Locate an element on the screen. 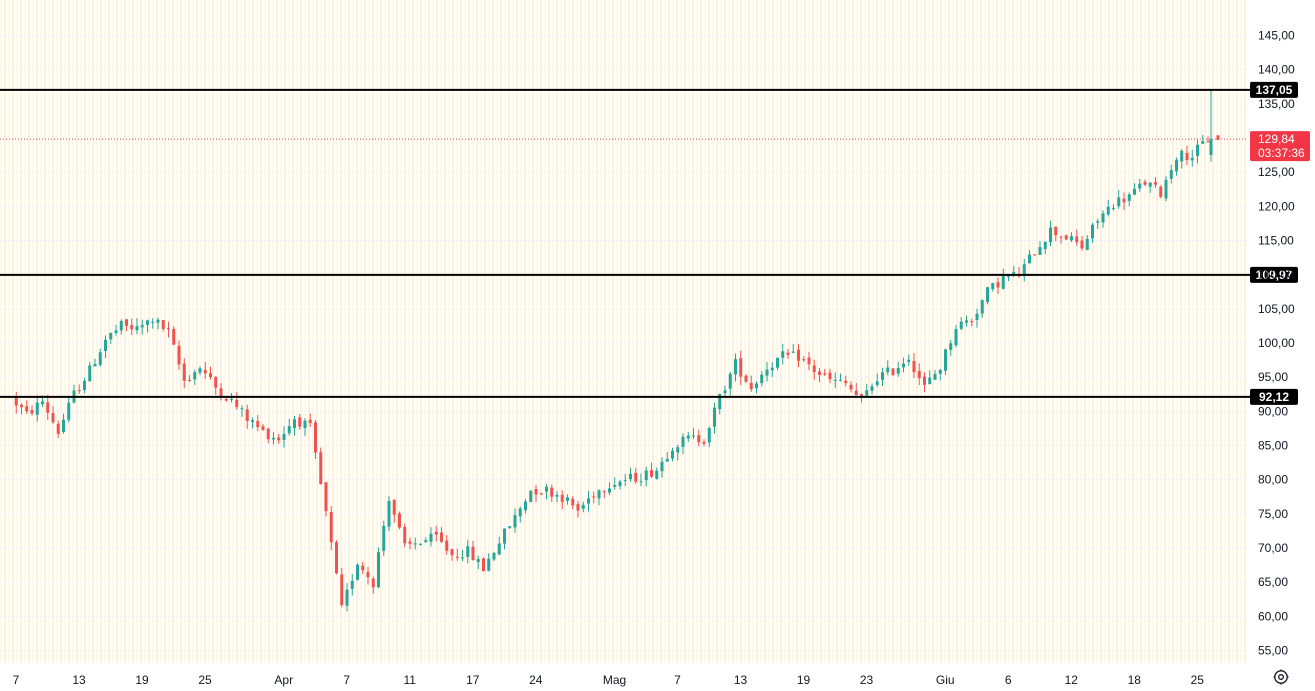 Image resolution: width=1315 pixels, height=691 pixels. x-tick-label: 7 is located at coordinates (677, 680).